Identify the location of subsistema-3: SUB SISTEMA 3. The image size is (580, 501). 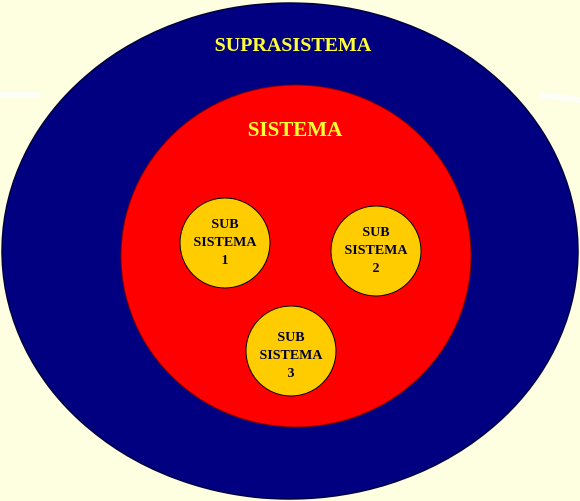
(291, 351).